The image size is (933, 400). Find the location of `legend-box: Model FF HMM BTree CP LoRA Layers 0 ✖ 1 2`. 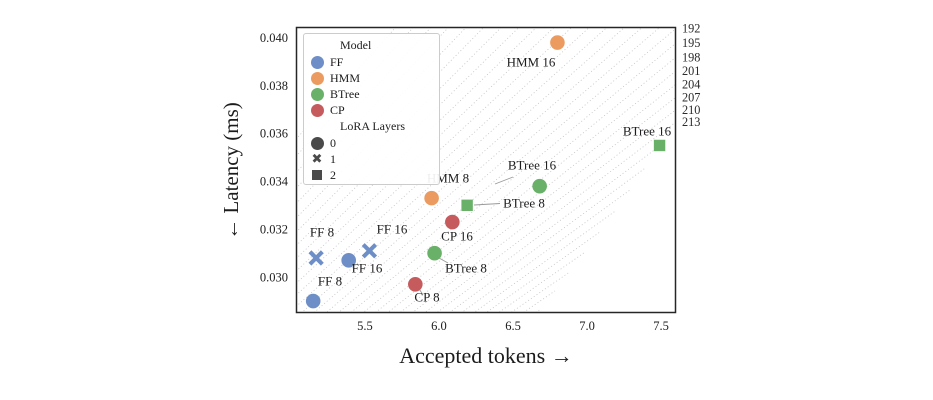

legend-box: Model FF HMM BTree CP LoRA Layers 0 ✖ 1 2 is located at coordinates (371, 109).